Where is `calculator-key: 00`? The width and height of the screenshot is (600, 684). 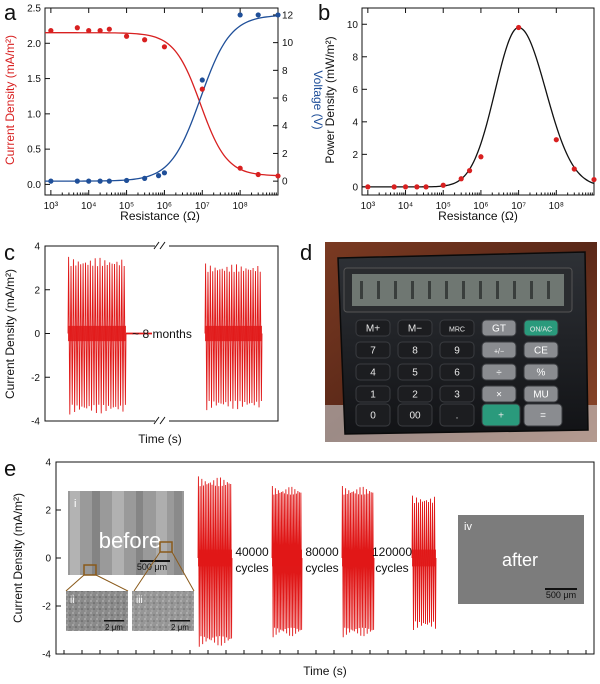
calculator-key: 00 is located at coordinates (415, 415).